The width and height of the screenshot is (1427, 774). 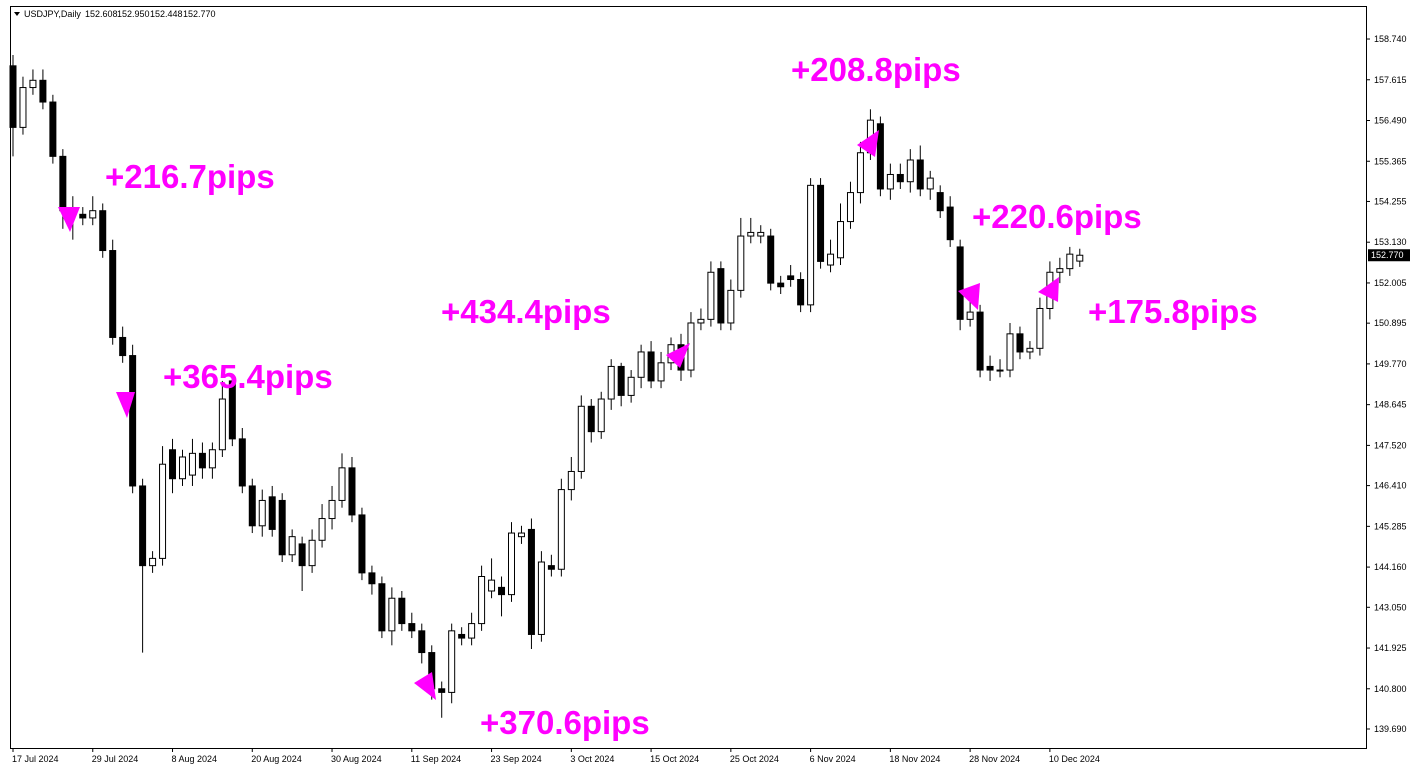 I want to click on x-tick-label: 18 Nov 2024, so click(x=914, y=759).